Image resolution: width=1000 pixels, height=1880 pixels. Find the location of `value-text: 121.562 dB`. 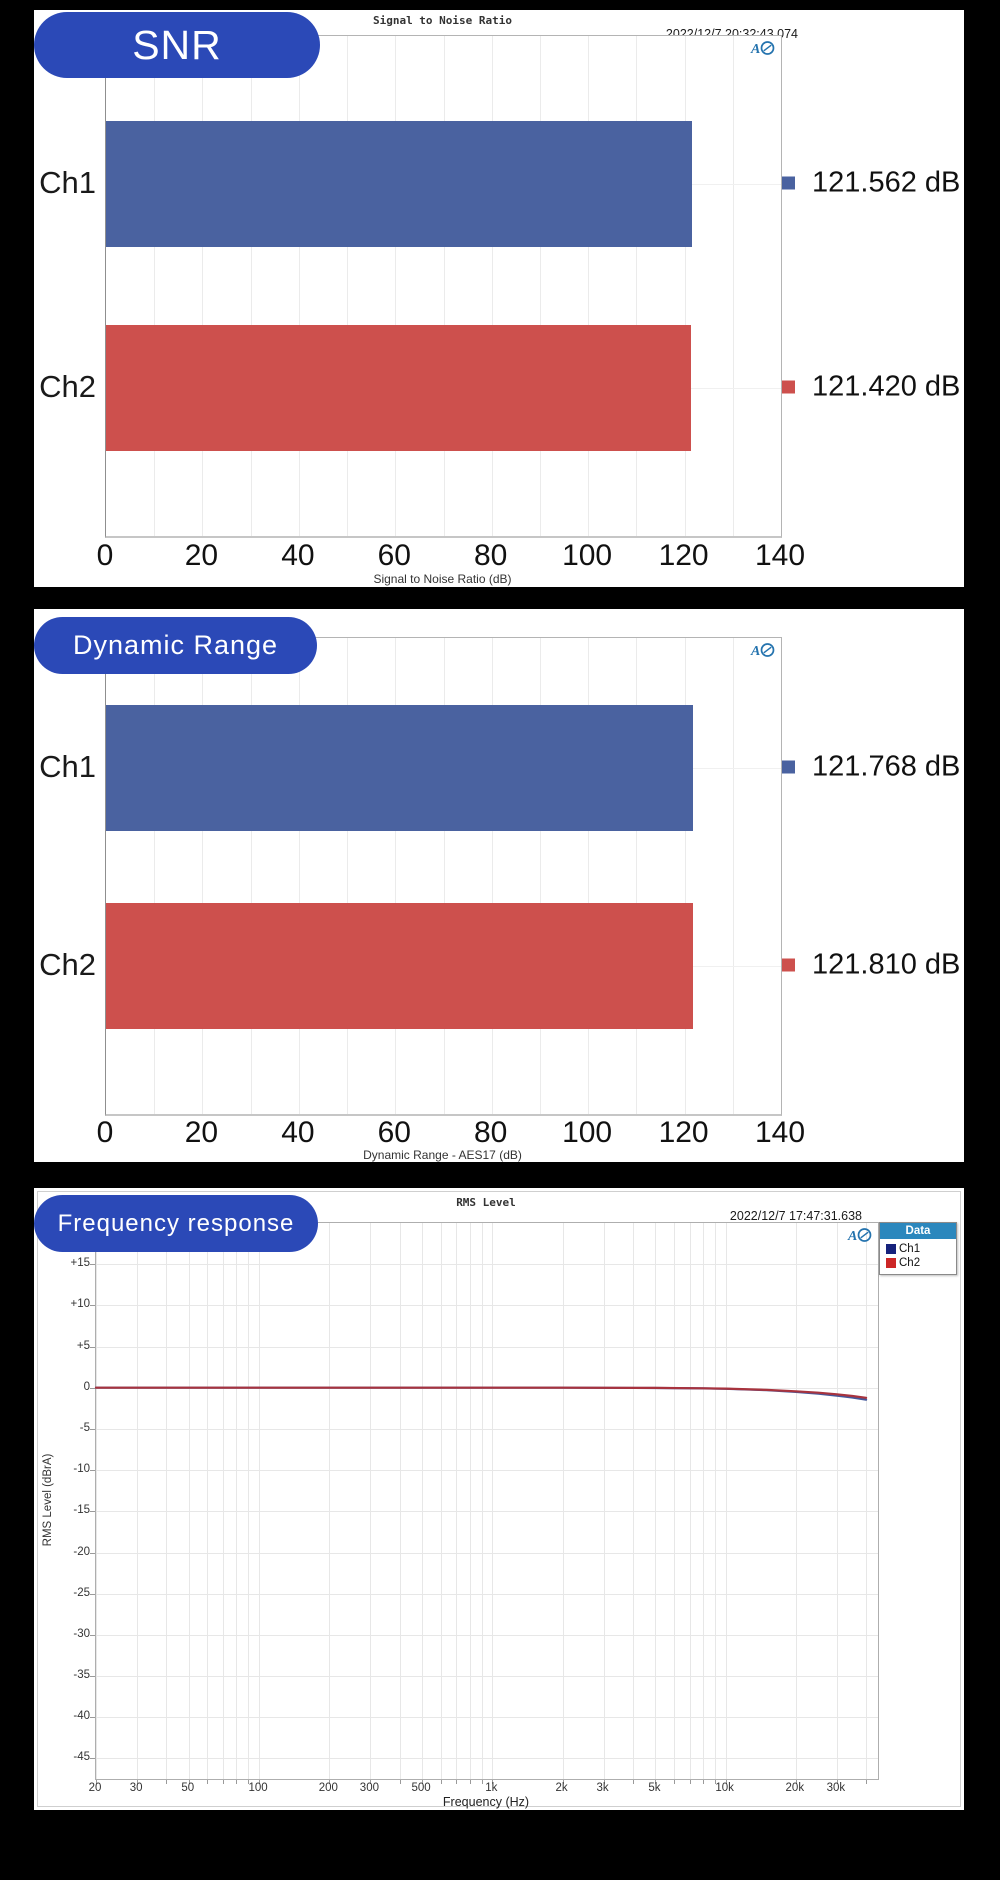

value-text: 121.562 dB is located at coordinates (886, 182).